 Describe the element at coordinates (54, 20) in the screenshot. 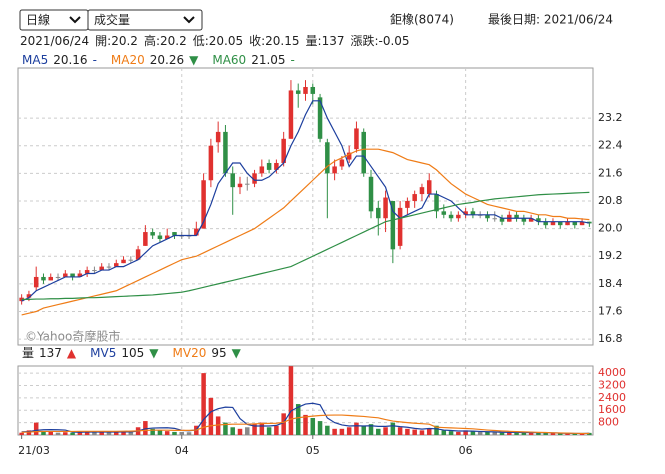

I see `period-select: 日線` at that location.